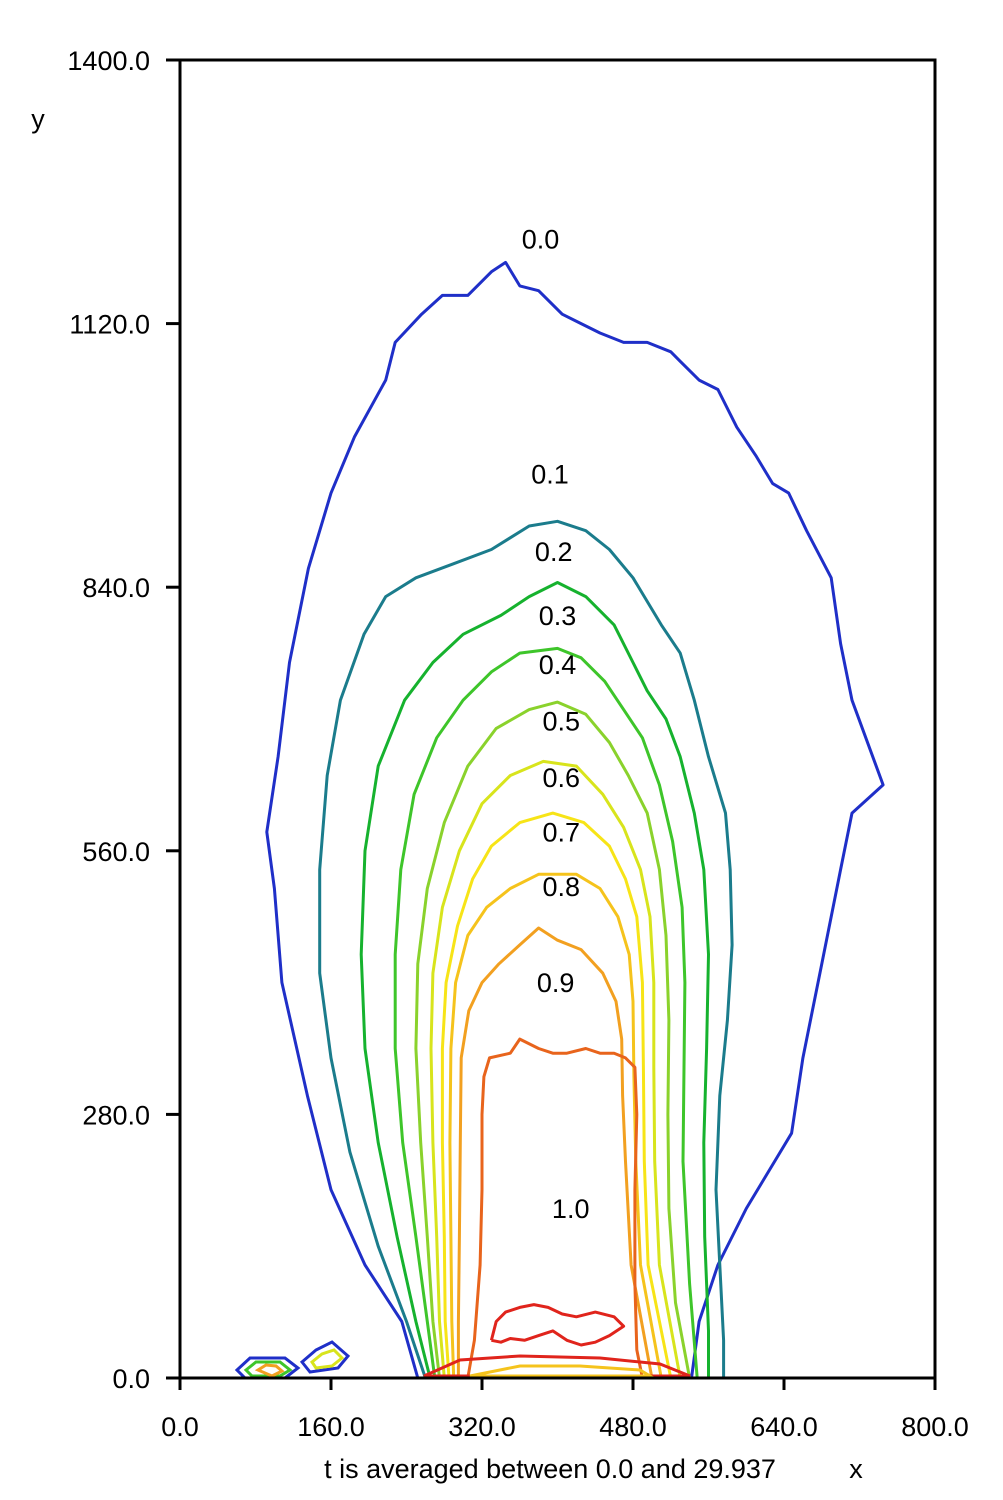 The height and width of the screenshot is (1500, 1003). Describe the element at coordinates (109, 325) in the screenshot. I see `y-tick-label-4: 1120.0` at that location.